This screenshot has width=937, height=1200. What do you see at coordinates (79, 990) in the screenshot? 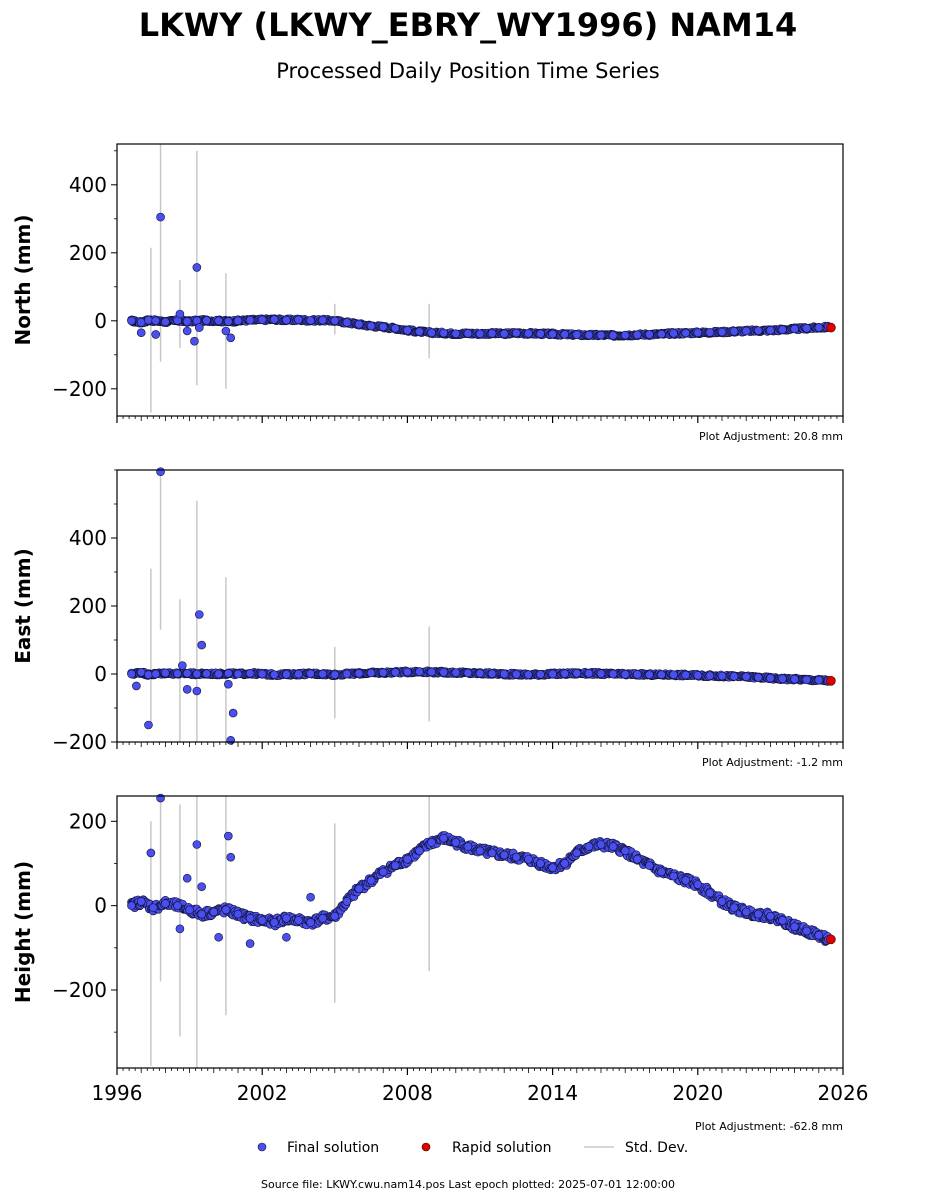
I see `height-y-tick-label: −200` at bounding box center [79, 990].